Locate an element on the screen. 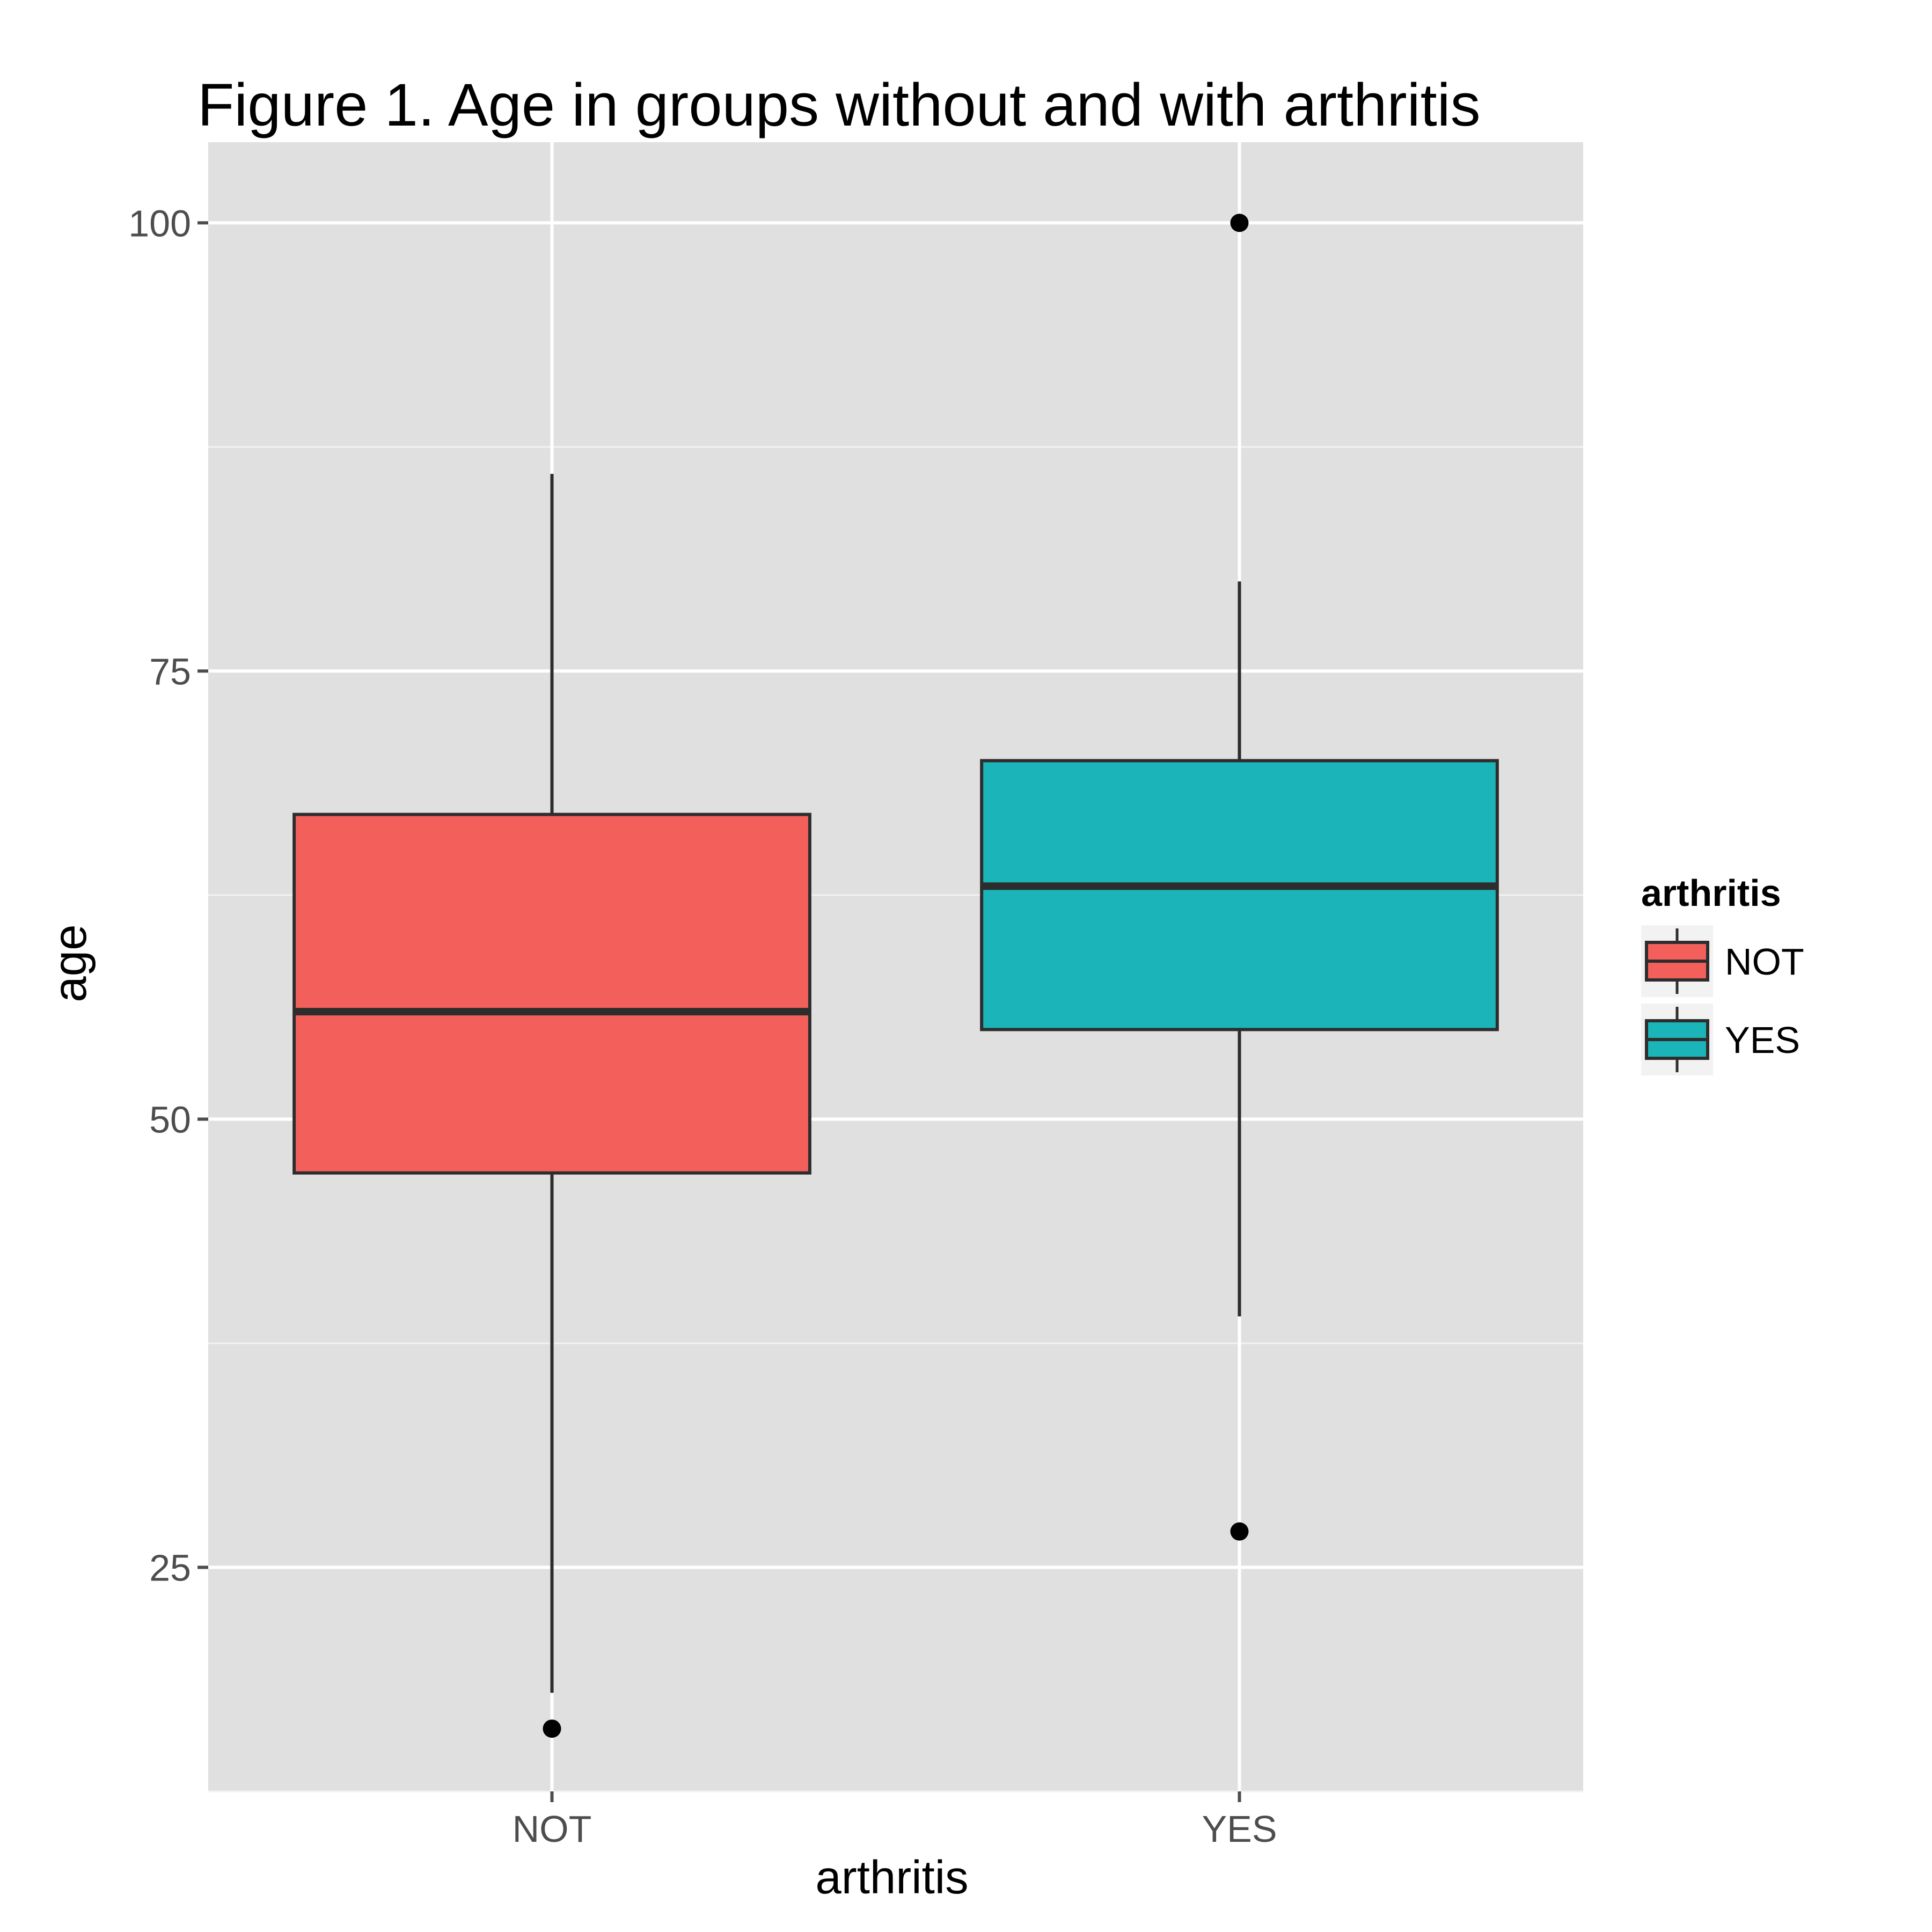 The width and height of the screenshot is (1932, 1932). y-axis-title: age is located at coordinates (70, 963).